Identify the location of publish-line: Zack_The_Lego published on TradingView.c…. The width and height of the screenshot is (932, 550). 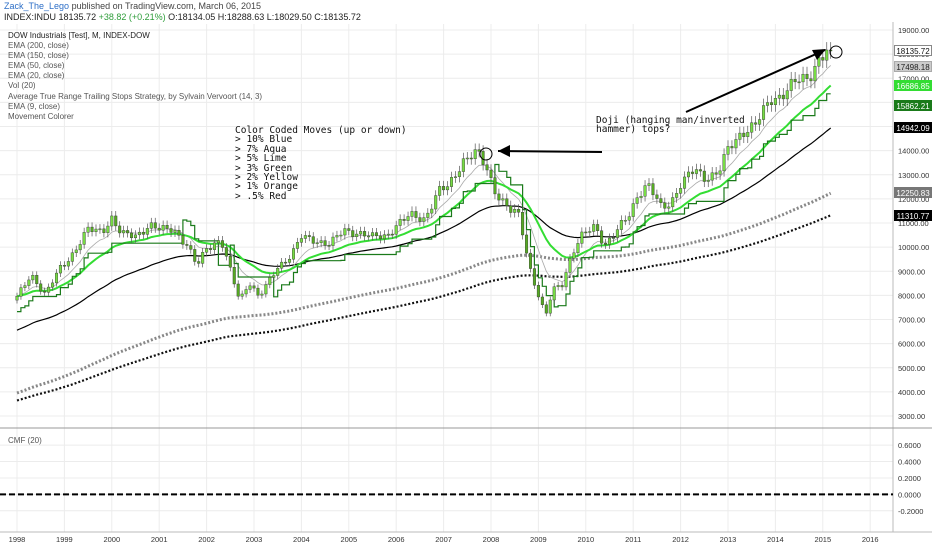
(132, 6).